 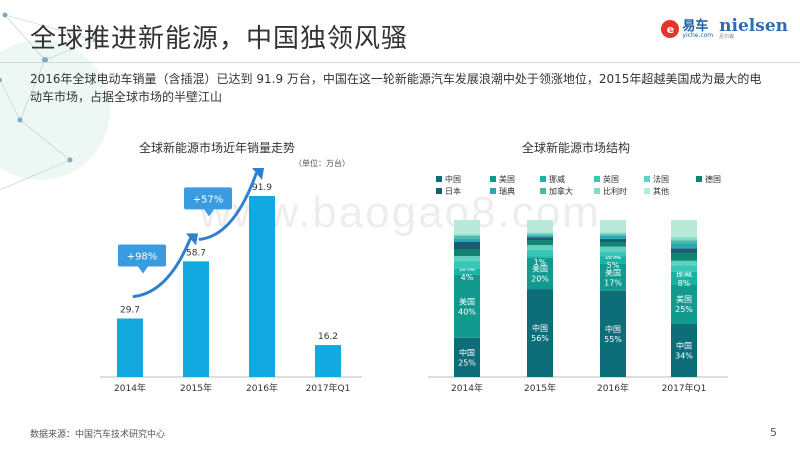 What do you see at coordinates (684, 299) in the screenshot?
I see `segment-country-label-3-1: 美国` at bounding box center [684, 299].